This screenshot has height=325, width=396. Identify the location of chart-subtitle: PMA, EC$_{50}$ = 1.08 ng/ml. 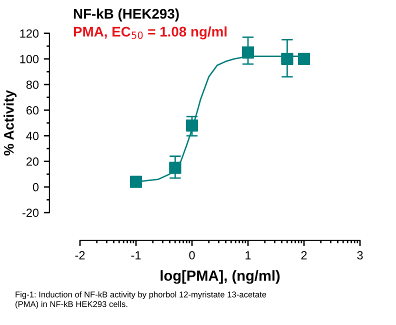
(150, 33).